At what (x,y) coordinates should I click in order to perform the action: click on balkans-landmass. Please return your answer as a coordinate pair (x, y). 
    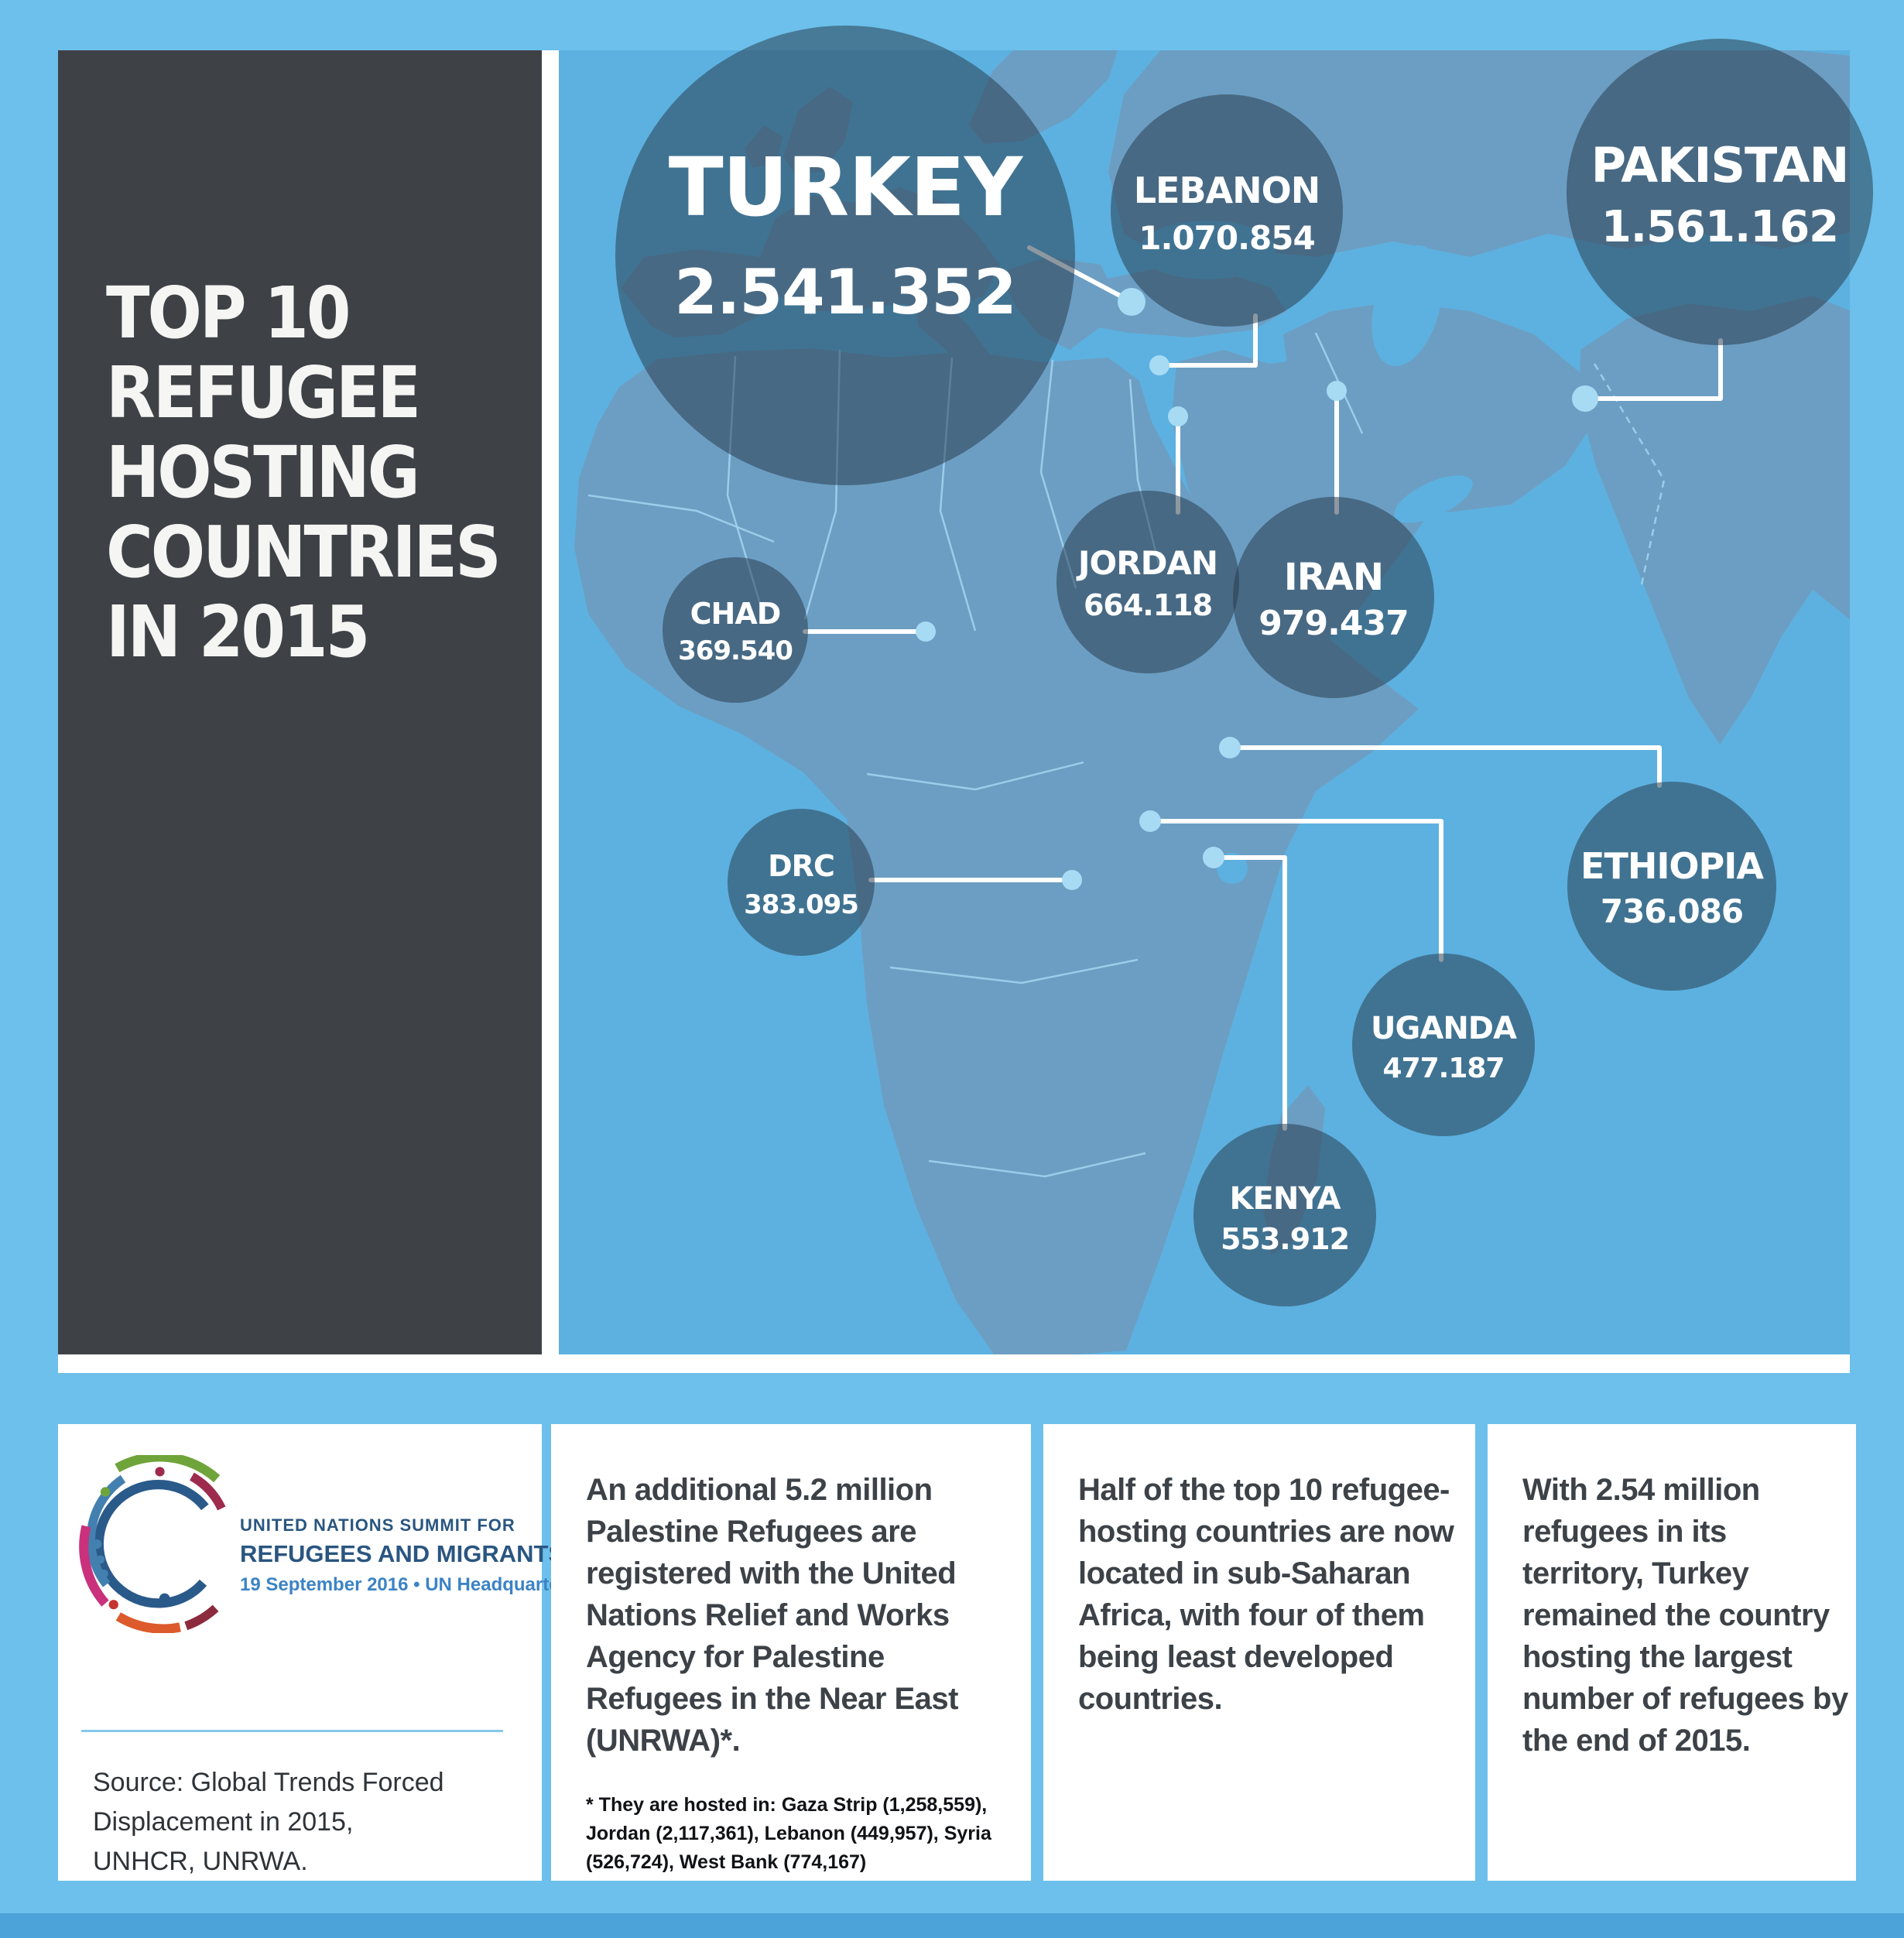
    Looking at the image, I should click on (1058, 303).